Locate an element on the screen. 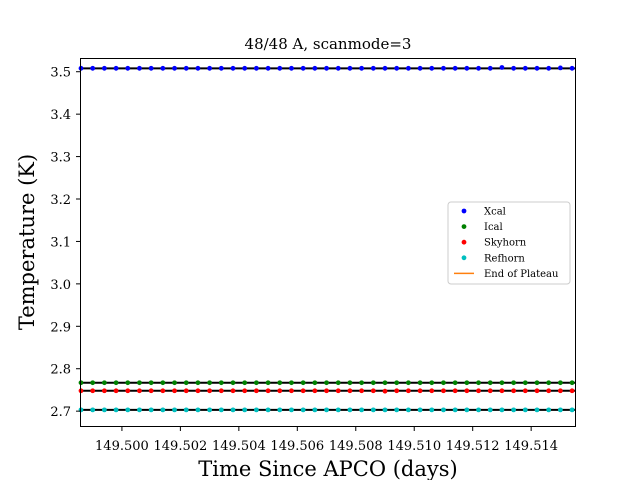  legend: Xcal Ical Skyhorn Refhorn End of Plateau is located at coordinates (509, 243).